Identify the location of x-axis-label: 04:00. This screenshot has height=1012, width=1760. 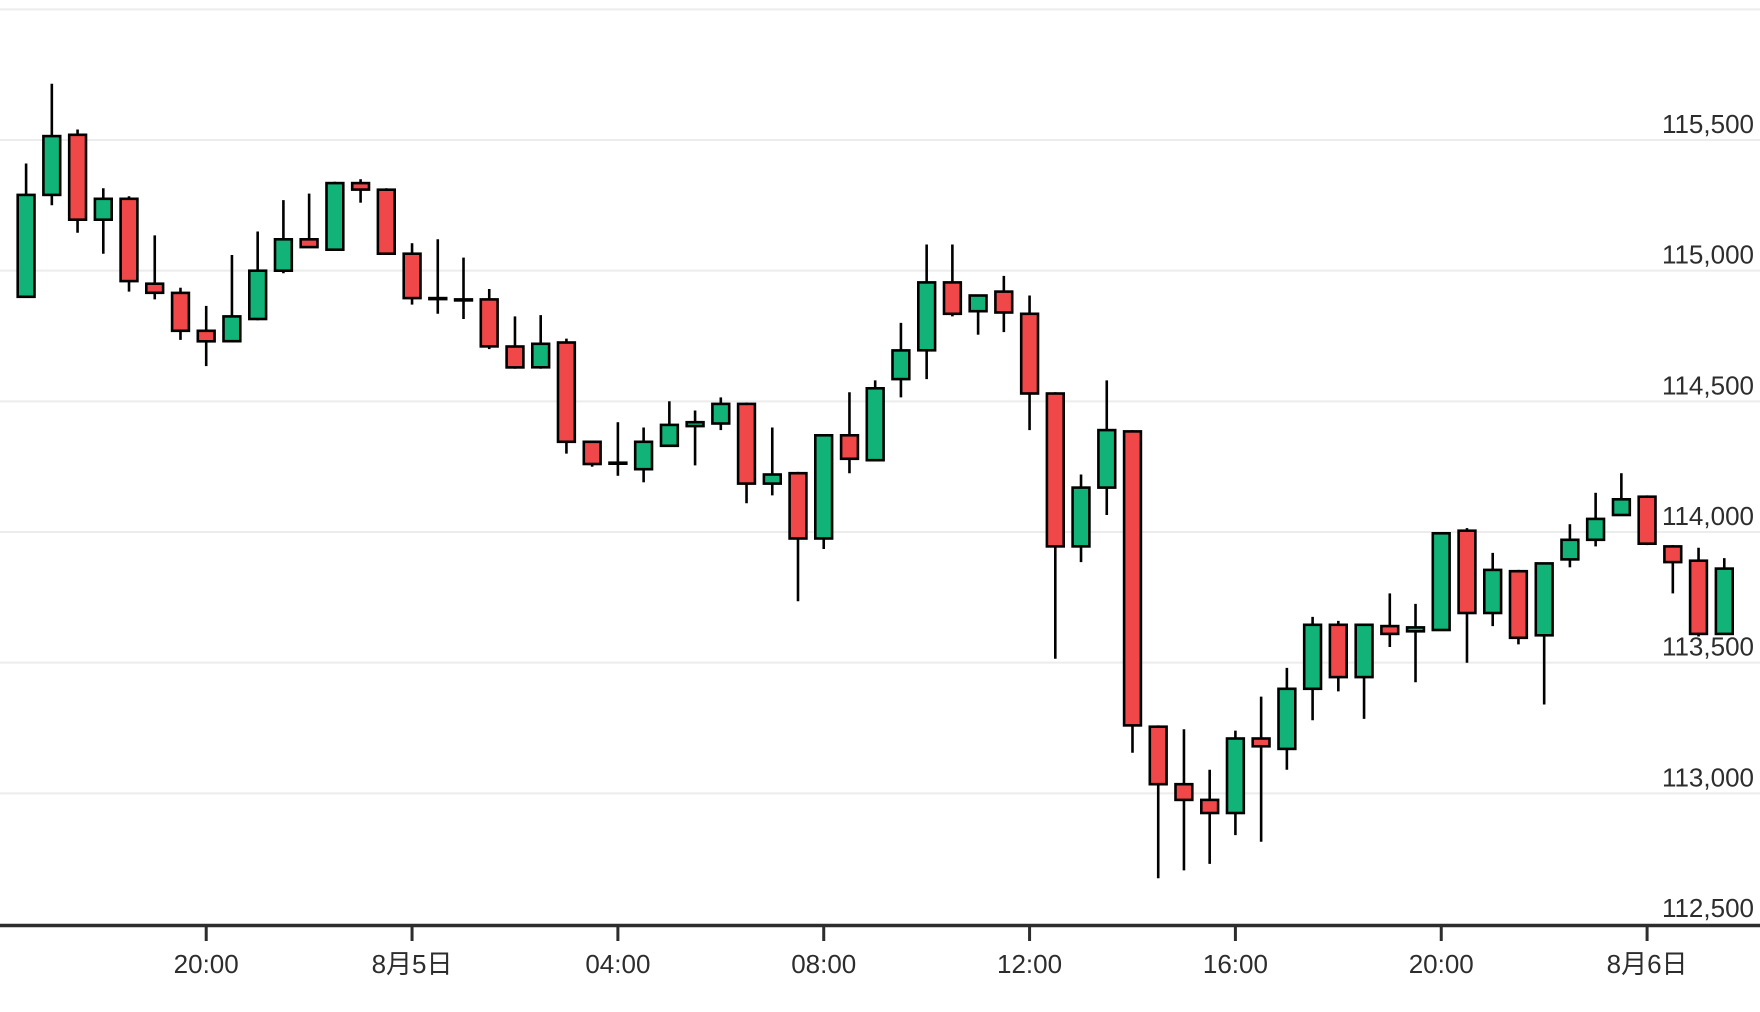
(617, 964).